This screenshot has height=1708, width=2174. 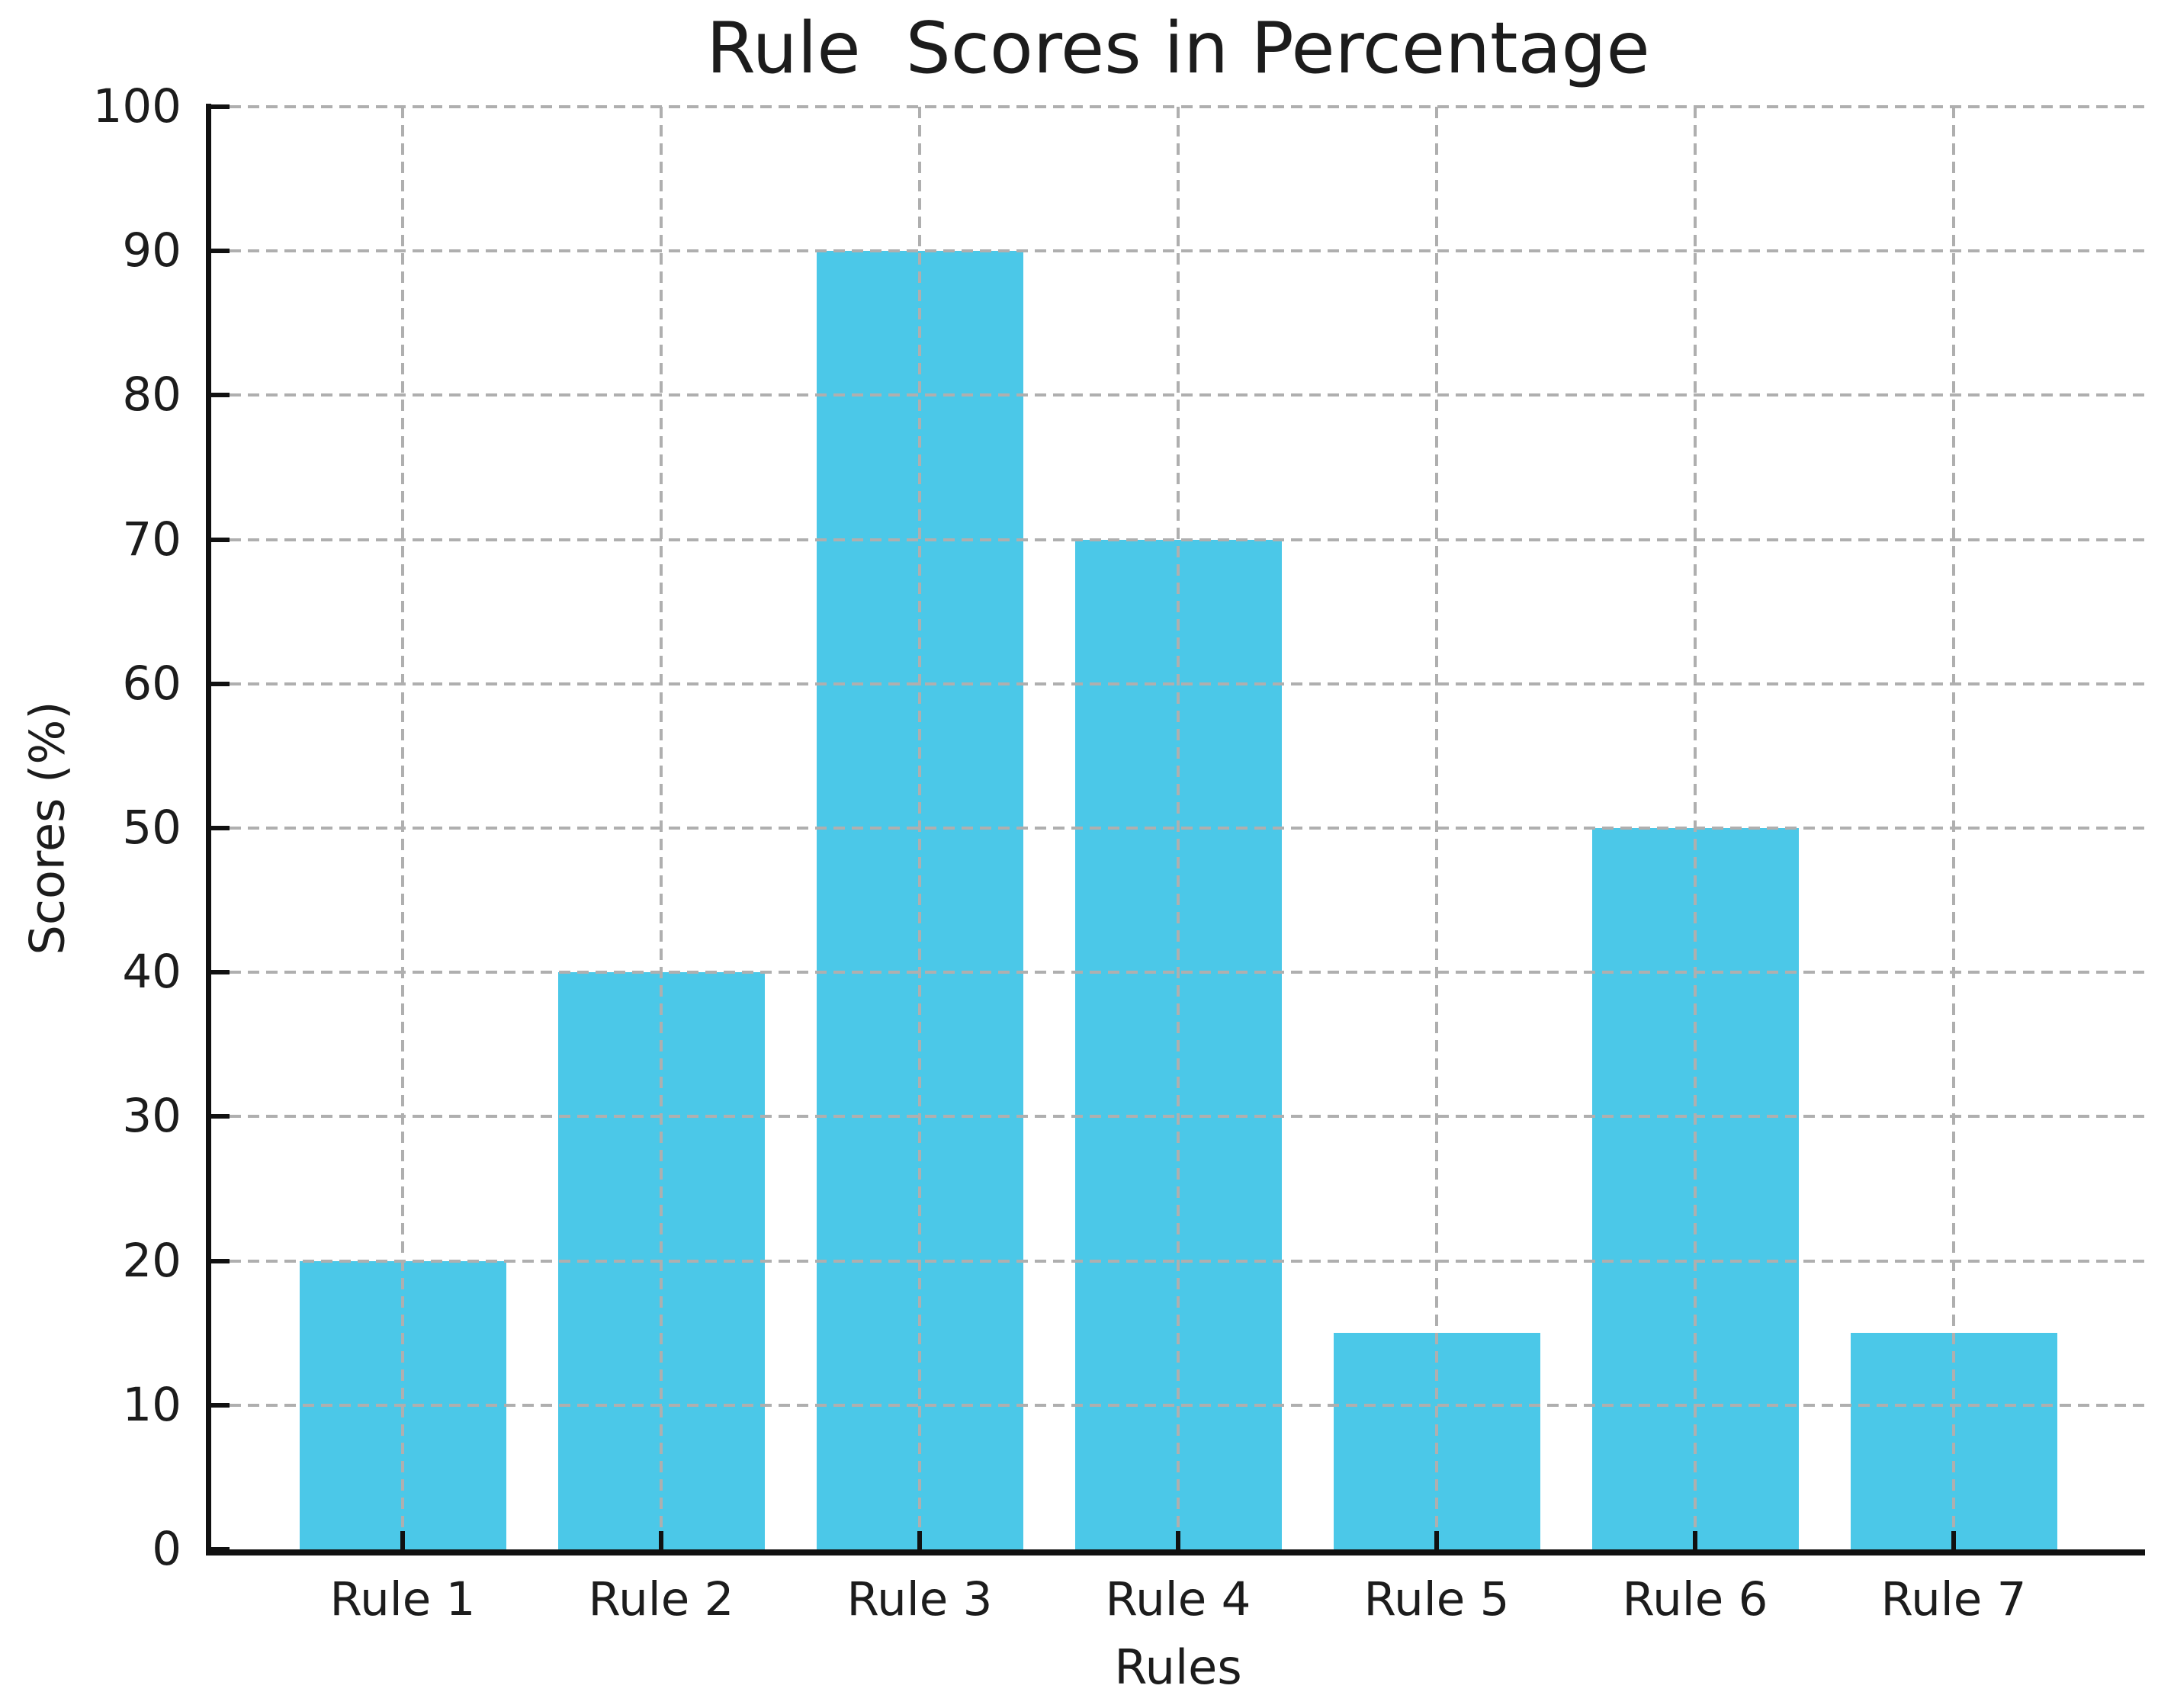 What do you see at coordinates (151, 250) in the screenshot?
I see `y-tick-label-90: 90` at bounding box center [151, 250].